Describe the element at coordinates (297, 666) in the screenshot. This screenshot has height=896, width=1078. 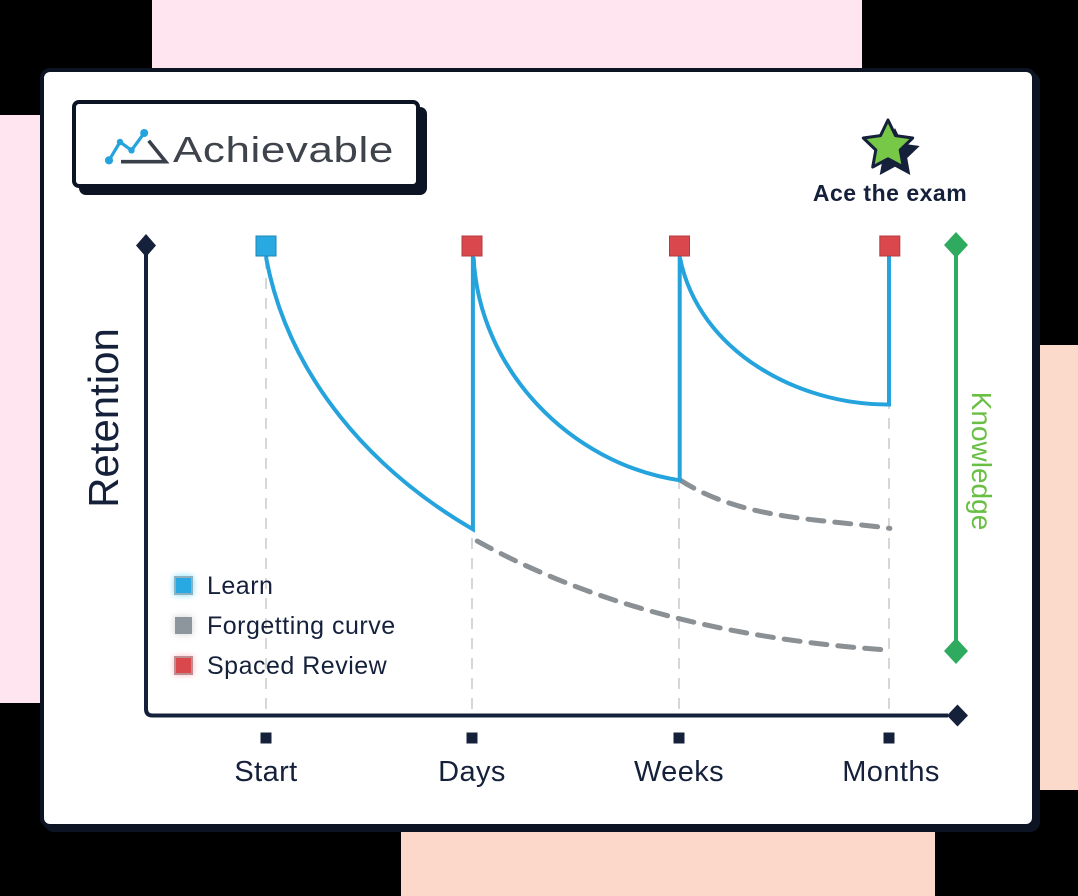
I see `svg-text: Spaced Review` at that location.